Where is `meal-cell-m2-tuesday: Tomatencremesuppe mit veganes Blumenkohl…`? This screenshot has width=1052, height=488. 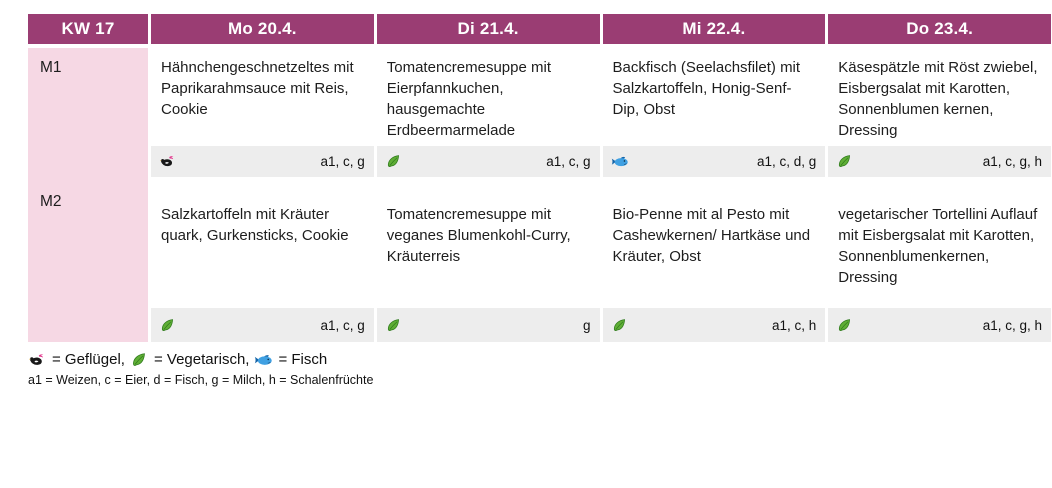 meal-cell-m2-tuesday: Tomatencremesuppe mit veganes Blumenkohl… is located at coordinates (488, 251).